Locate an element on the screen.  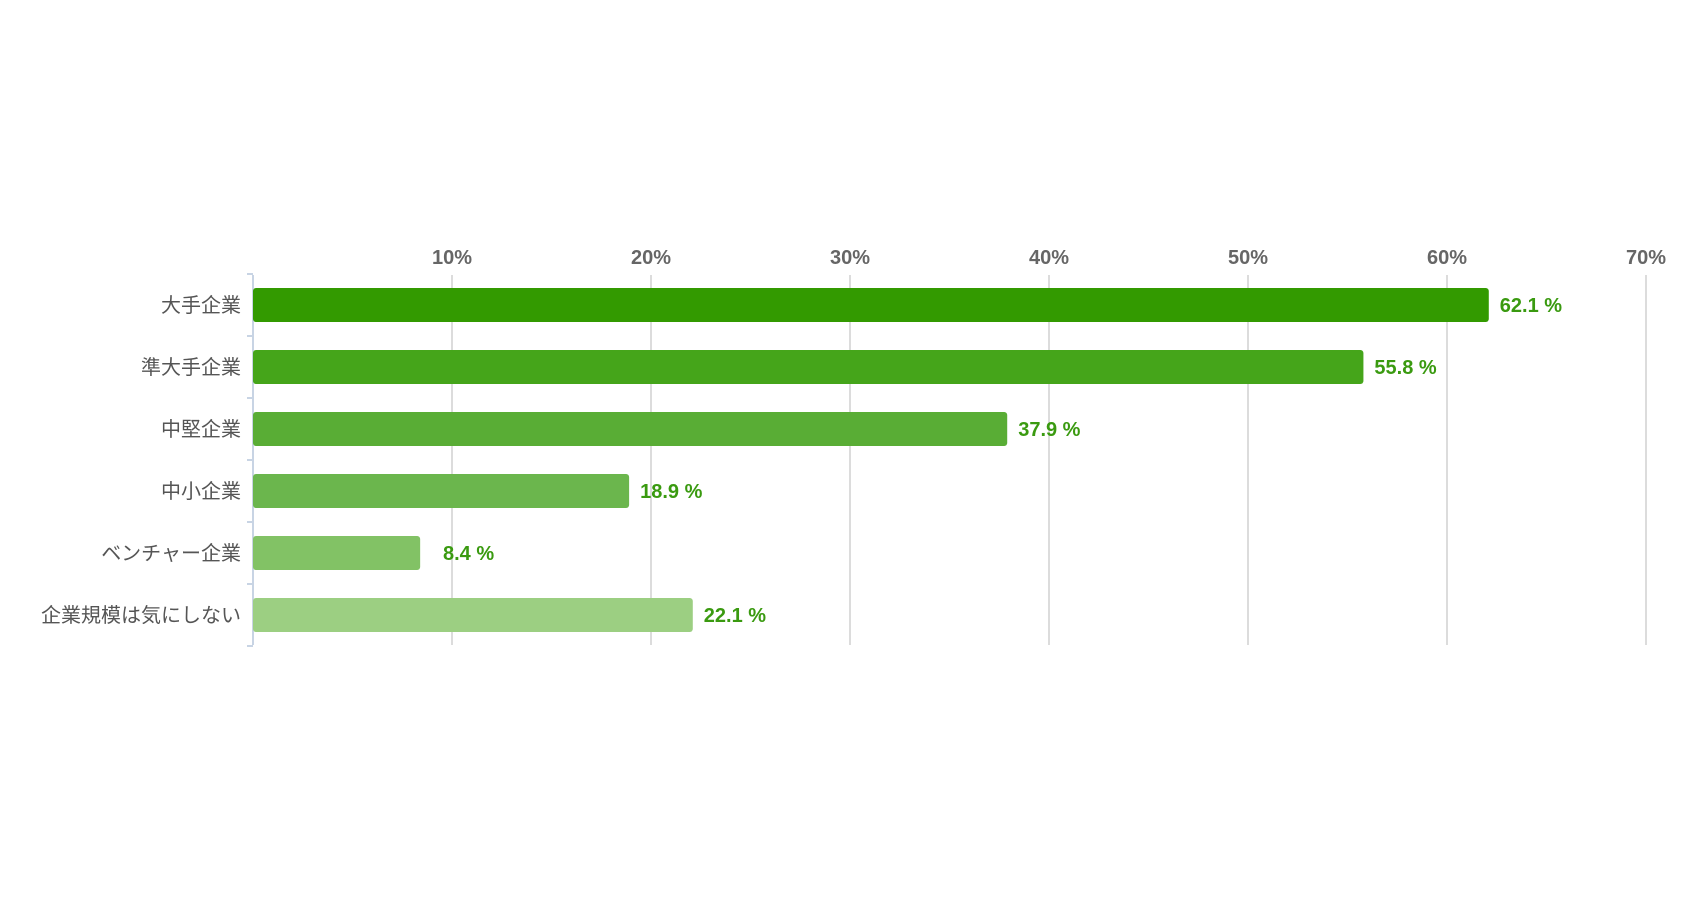
category-label: 中堅企業 is located at coordinates (201, 429).